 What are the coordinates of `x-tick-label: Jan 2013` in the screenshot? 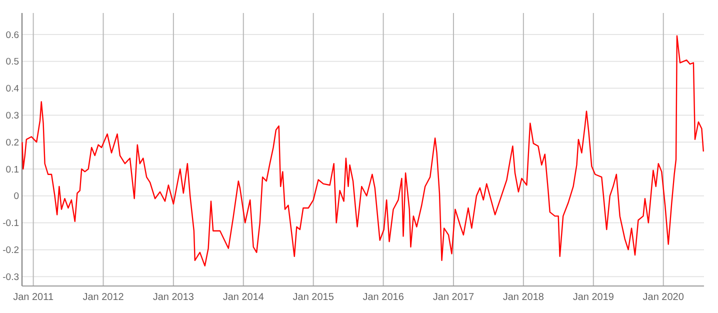 It's located at (173, 297).